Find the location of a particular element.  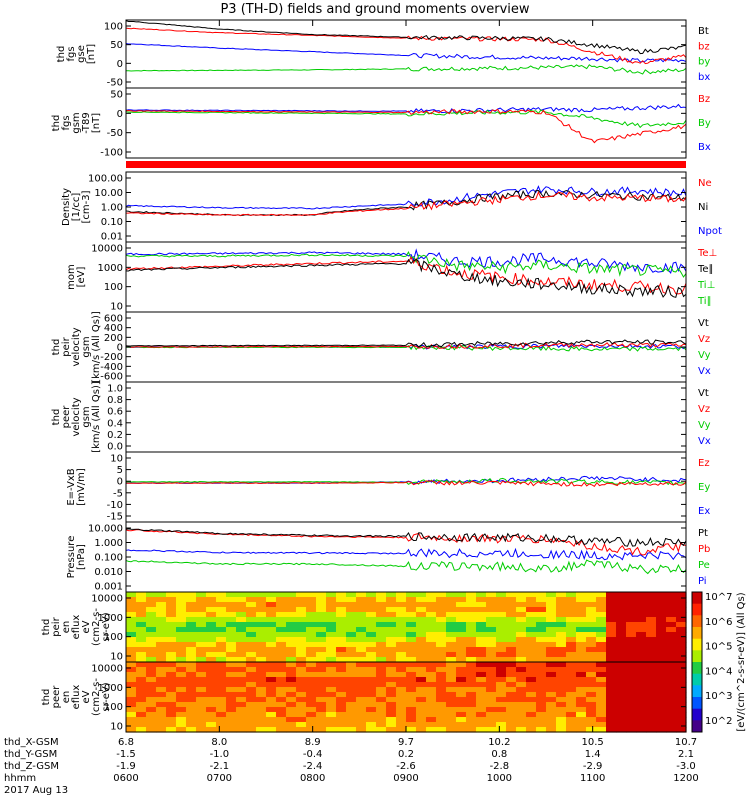

y-axis-label-line: fgs is located at coordinates (66, 122).